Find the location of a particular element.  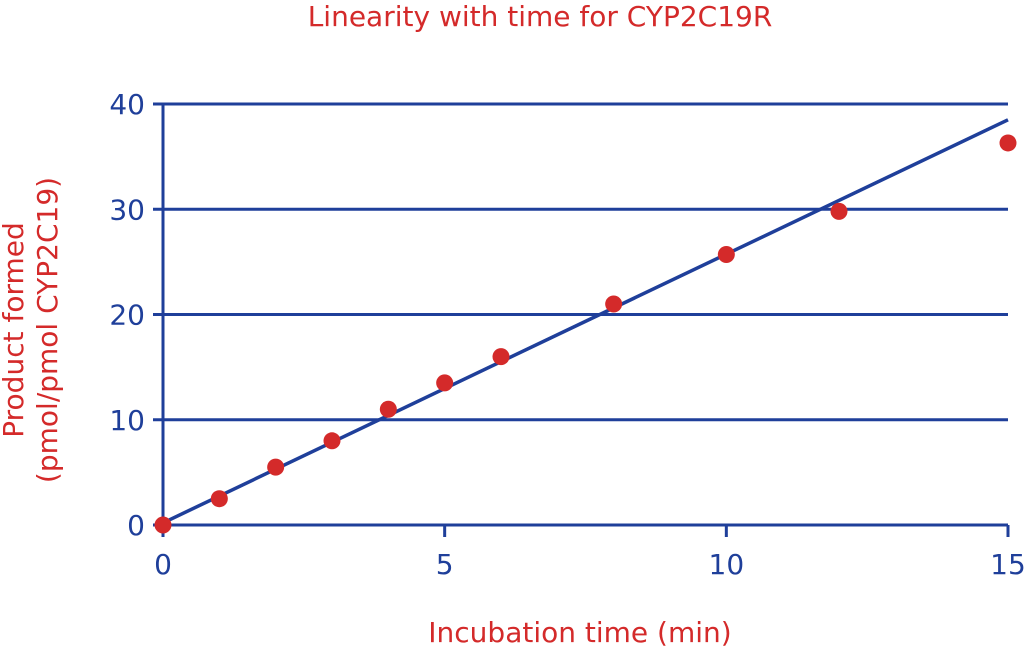

x-tick-label-15: 15 is located at coordinates (1007, 564).